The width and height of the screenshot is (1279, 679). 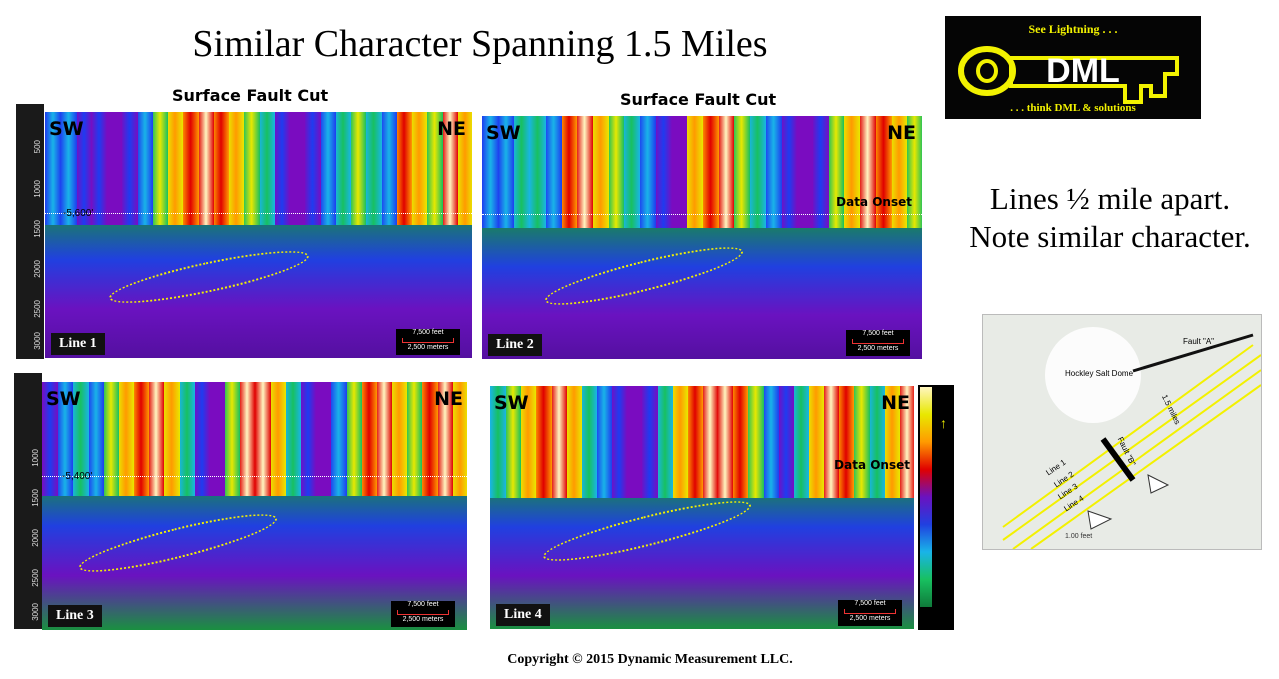 I want to click on logo-brand: DML, so click(x=1083, y=71).